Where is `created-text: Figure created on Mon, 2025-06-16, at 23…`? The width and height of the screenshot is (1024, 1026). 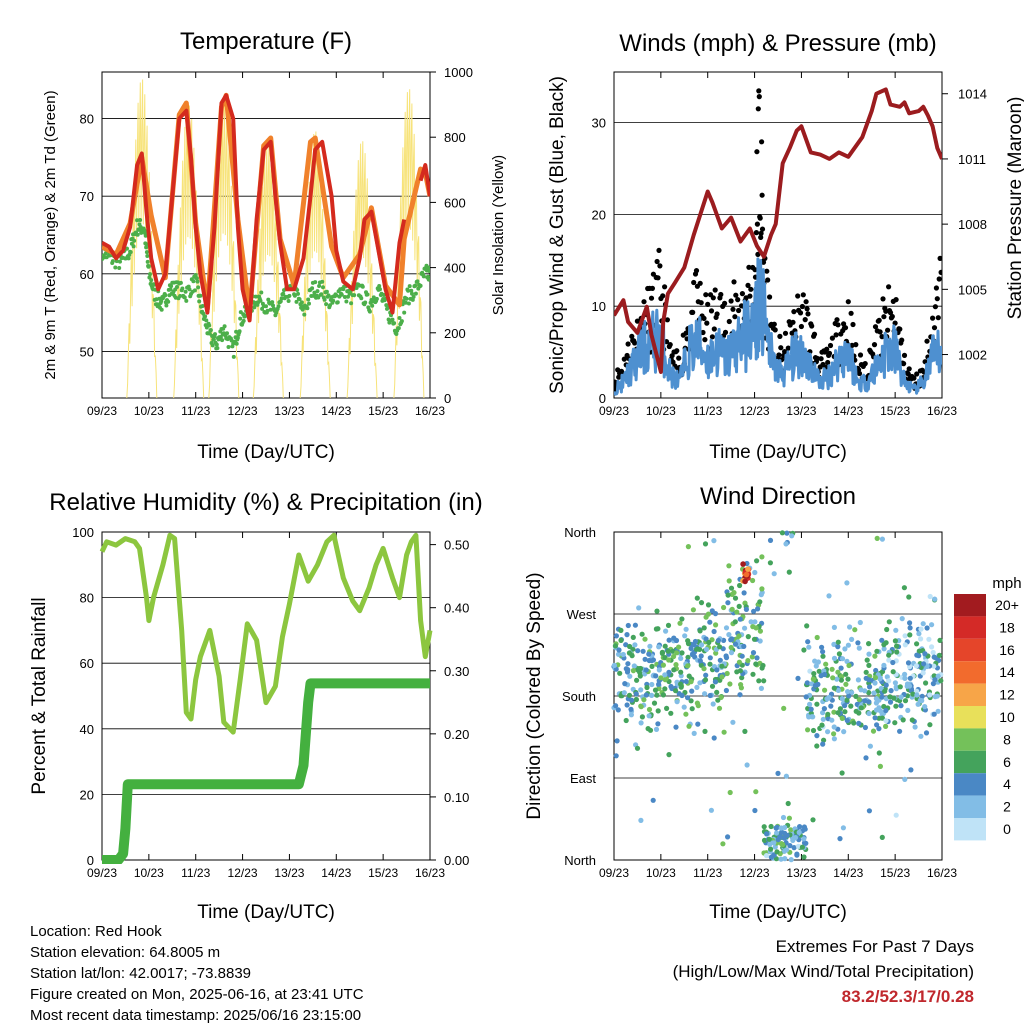 created-text: Figure created on Mon, 2025-06-16, at 23… is located at coordinates (197, 994).